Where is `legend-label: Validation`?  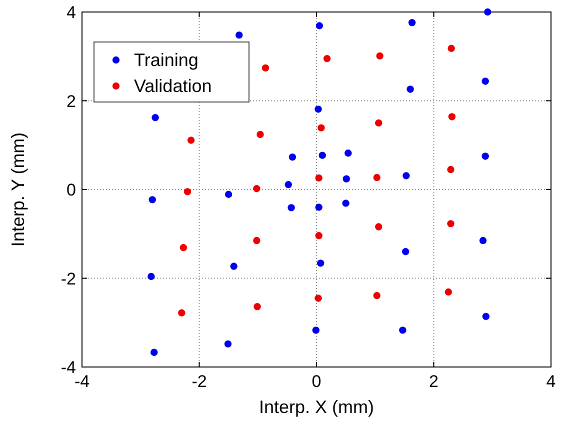 legend-label: Validation is located at coordinates (173, 86).